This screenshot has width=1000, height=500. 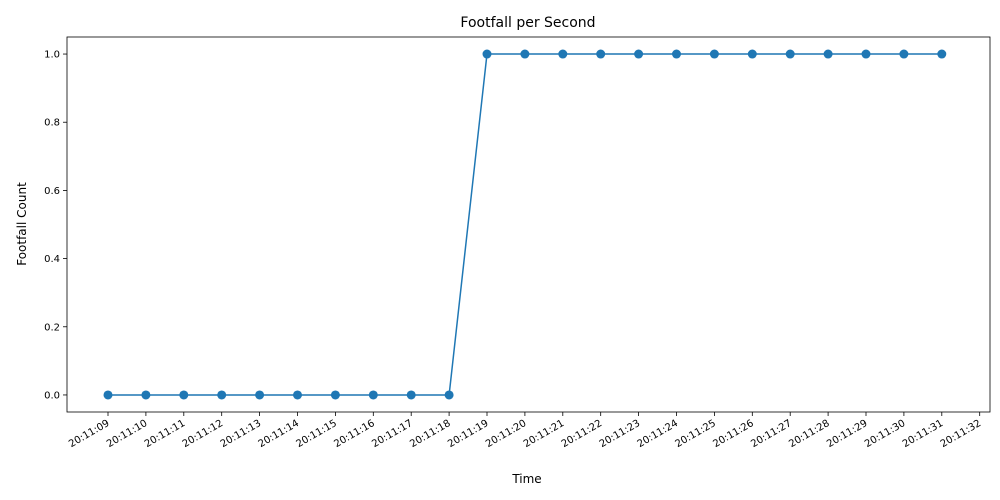 I want to click on chart-title: Footfall per Second, so click(x=527, y=23).